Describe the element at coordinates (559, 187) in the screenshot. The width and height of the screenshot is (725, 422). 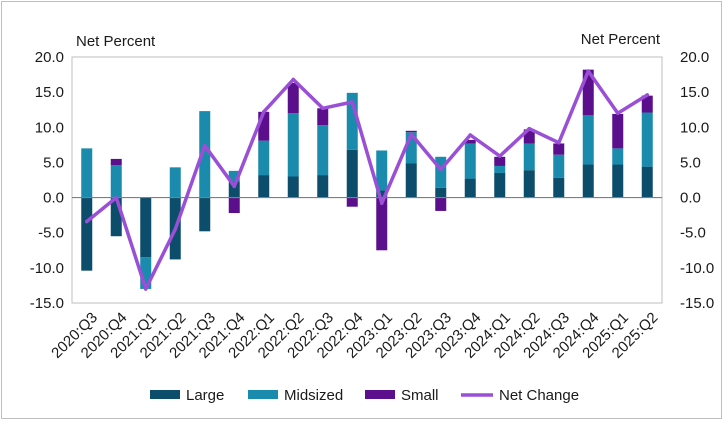
I see `bar-large-2024-q3` at that location.